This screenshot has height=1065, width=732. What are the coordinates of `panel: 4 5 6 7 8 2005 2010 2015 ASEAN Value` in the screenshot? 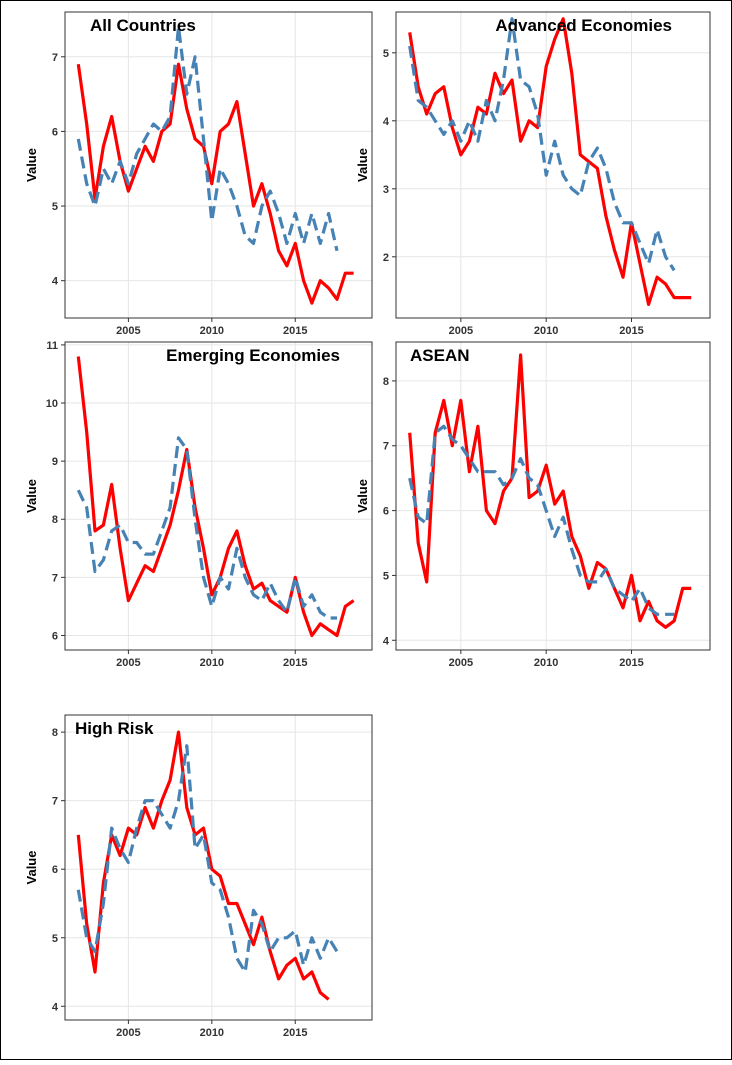 It's located at (533, 505).